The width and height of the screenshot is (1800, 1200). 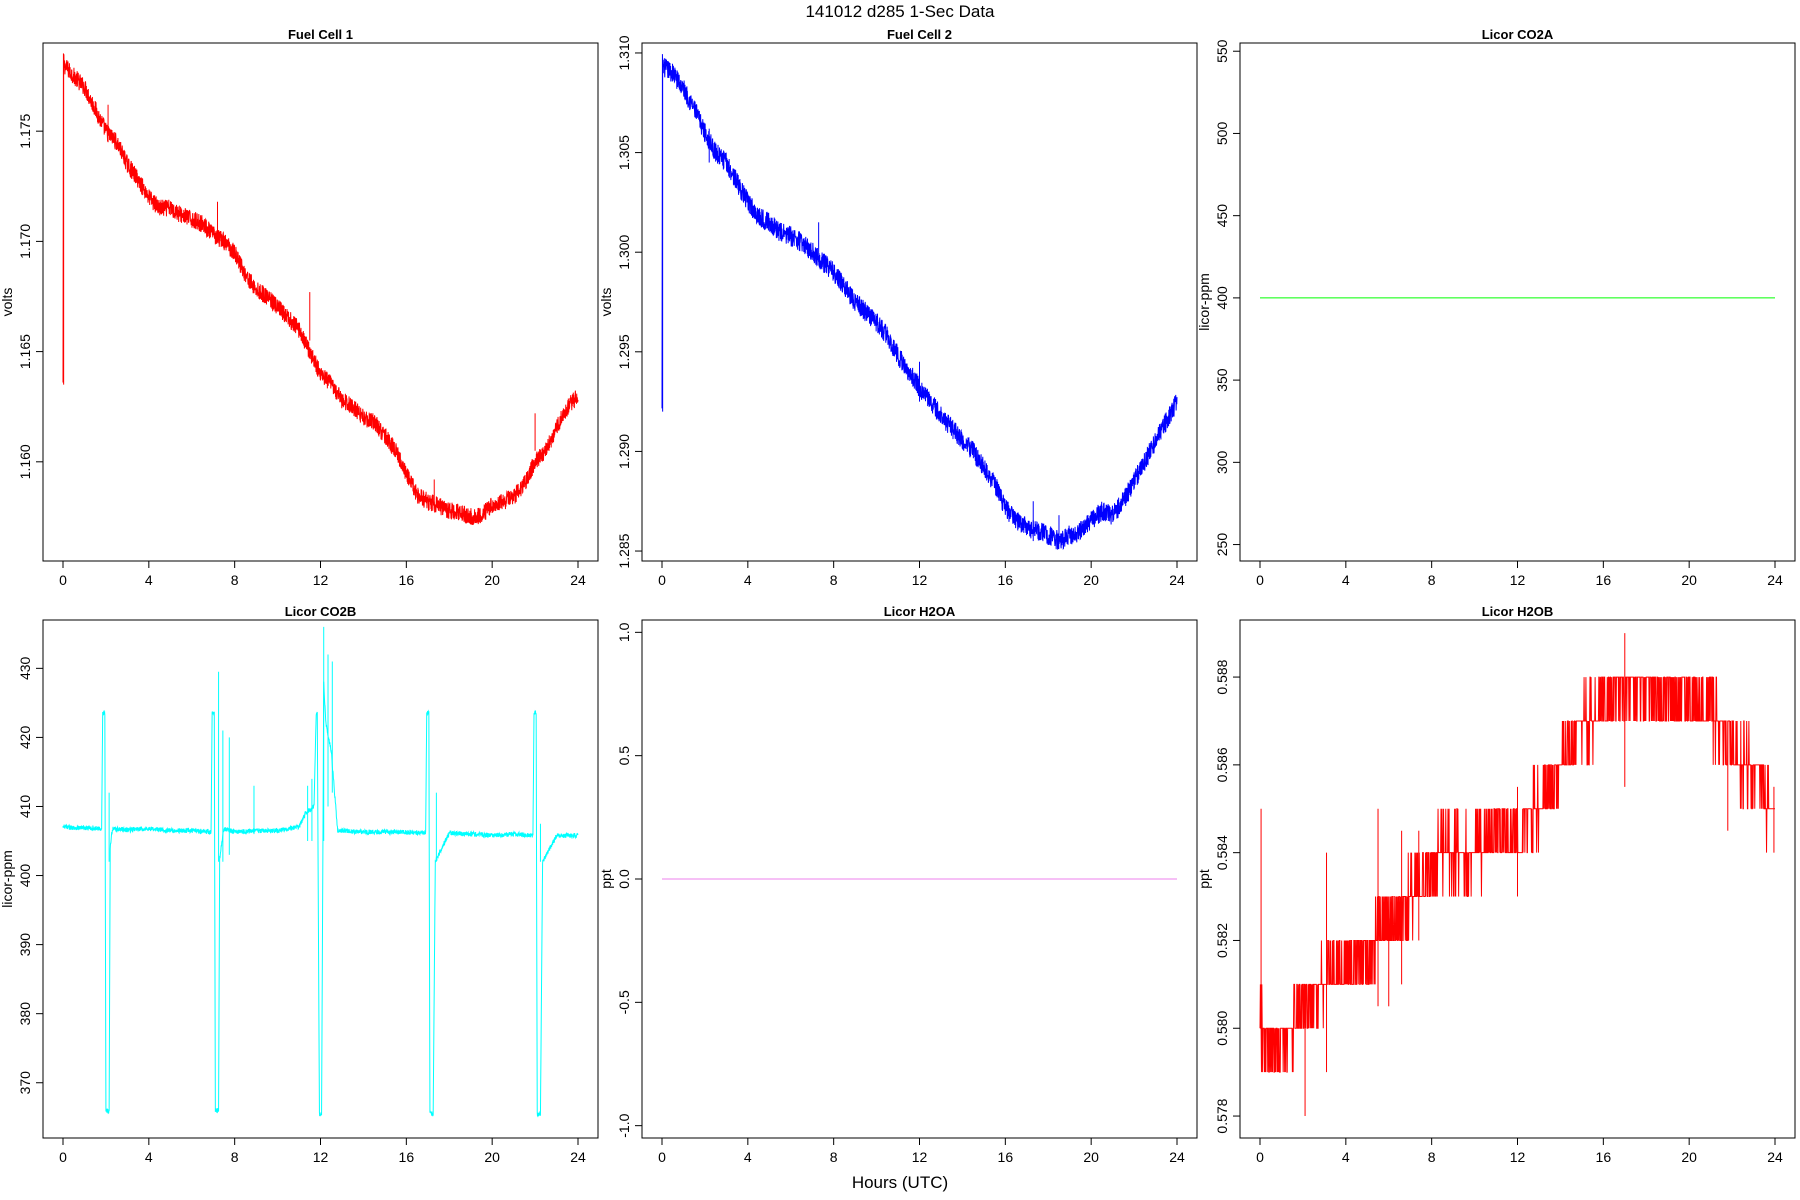 What do you see at coordinates (920, 611) in the screenshot?
I see `chart-title: Licor H2OA` at bounding box center [920, 611].